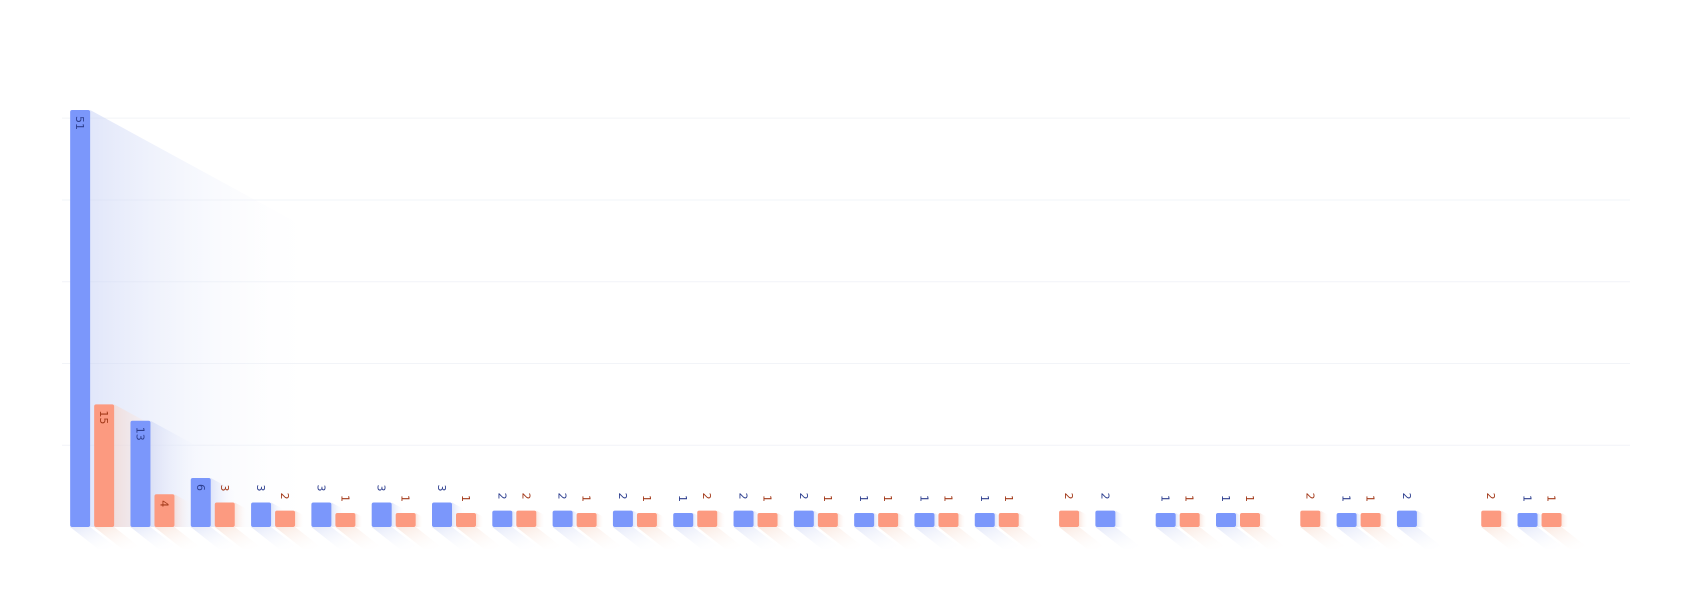 Image resolution: width=1689 pixels, height=601 pixels. Describe the element at coordinates (79, 123) in the screenshot. I see `bar-value-label: 51` at that location.